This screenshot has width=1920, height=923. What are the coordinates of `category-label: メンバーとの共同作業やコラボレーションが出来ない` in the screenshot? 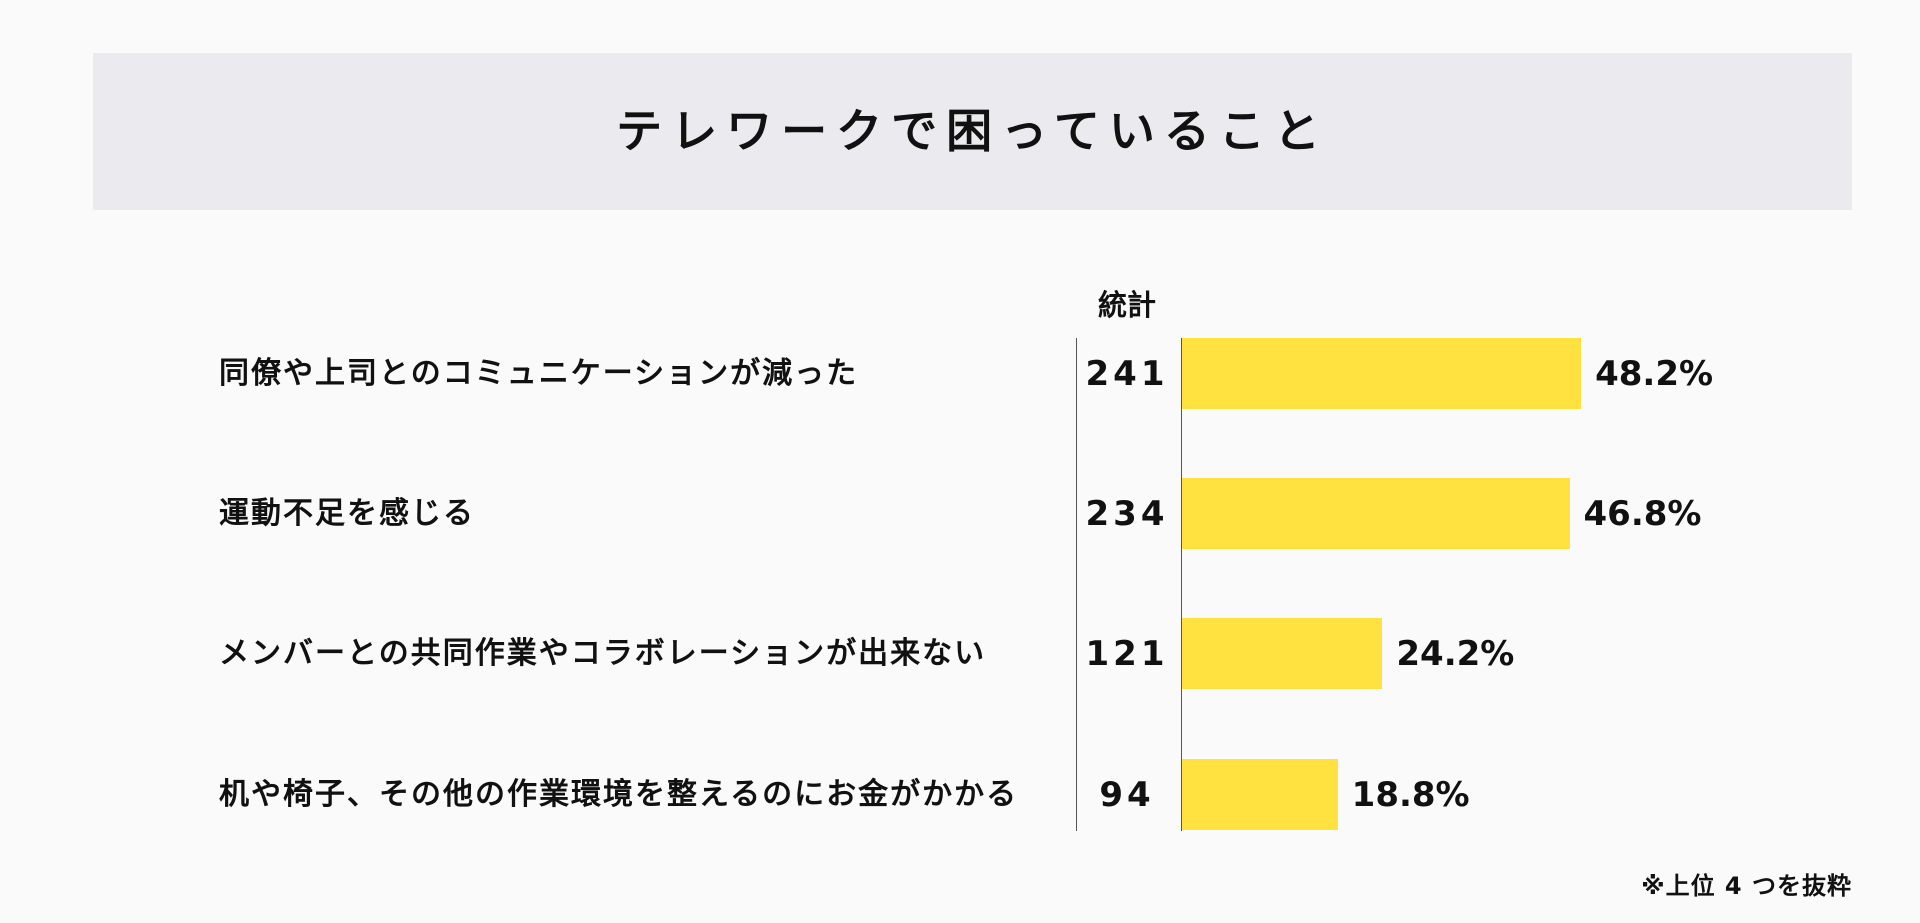 It's located at (603, 653).